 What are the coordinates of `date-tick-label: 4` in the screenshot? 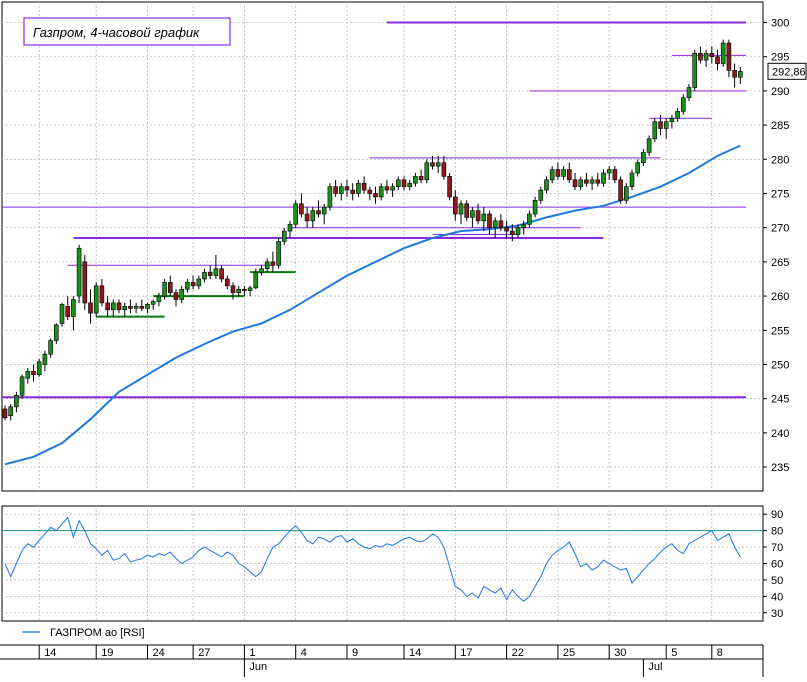 It's located at (304, 653).